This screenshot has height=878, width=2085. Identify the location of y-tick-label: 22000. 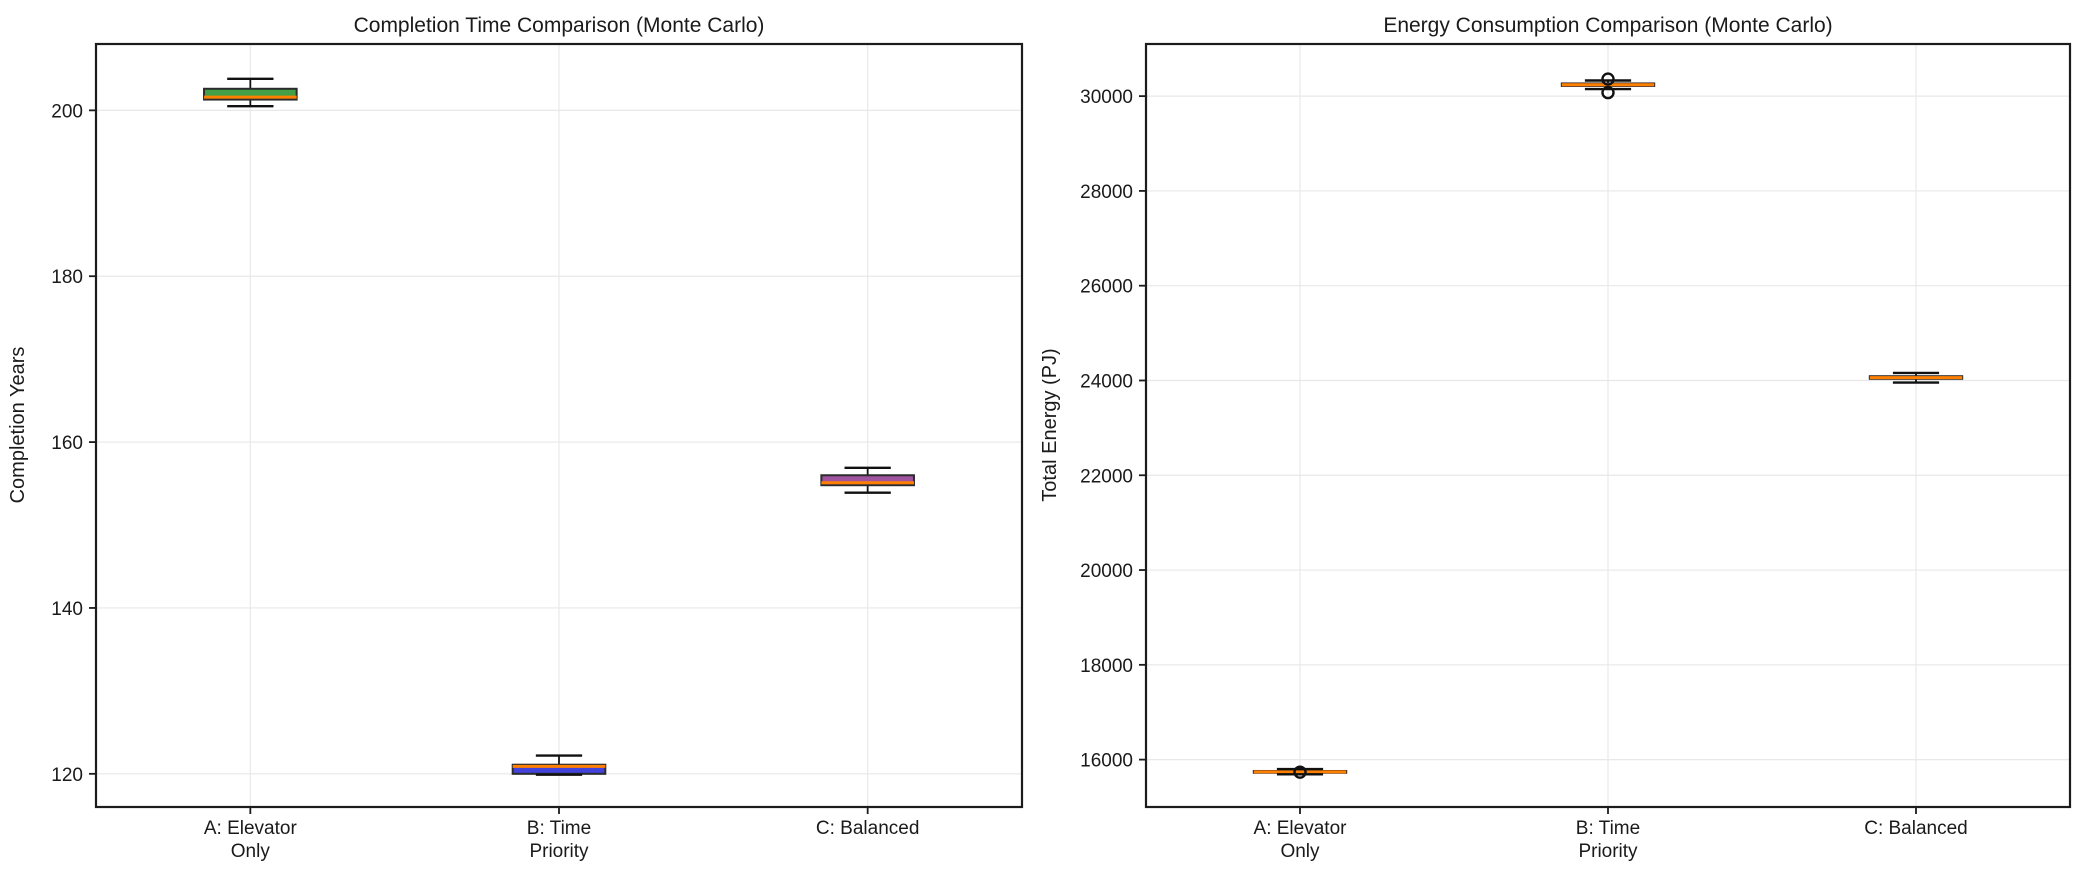
(1106, 476).